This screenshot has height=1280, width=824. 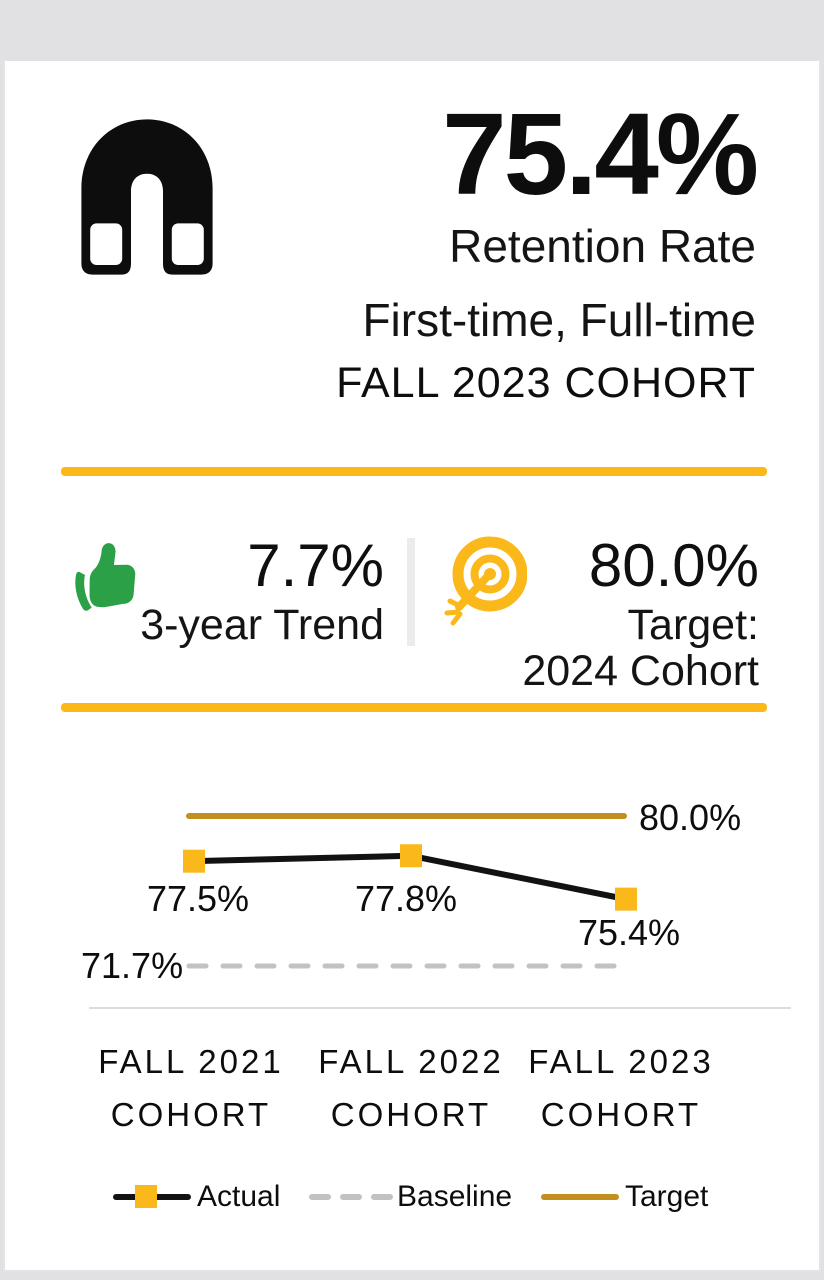 I want to click on retention-trend-chart, so click(x=410, y=891).